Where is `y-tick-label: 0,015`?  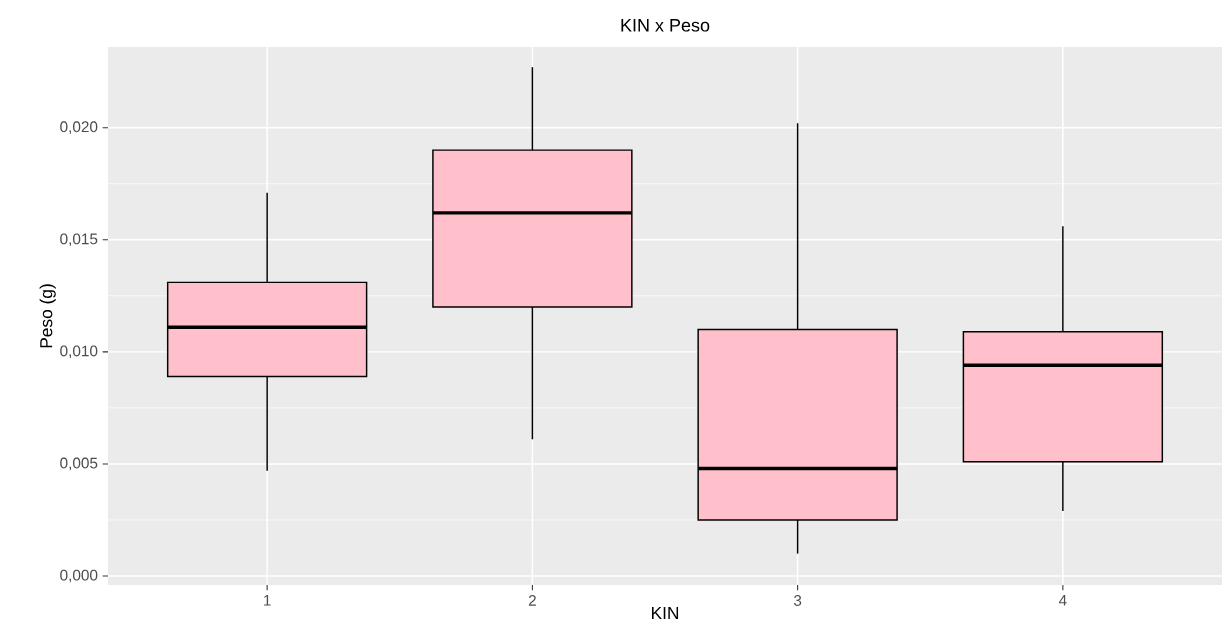 y-tick-label: 0,015 is located at coordinates (79, 240).